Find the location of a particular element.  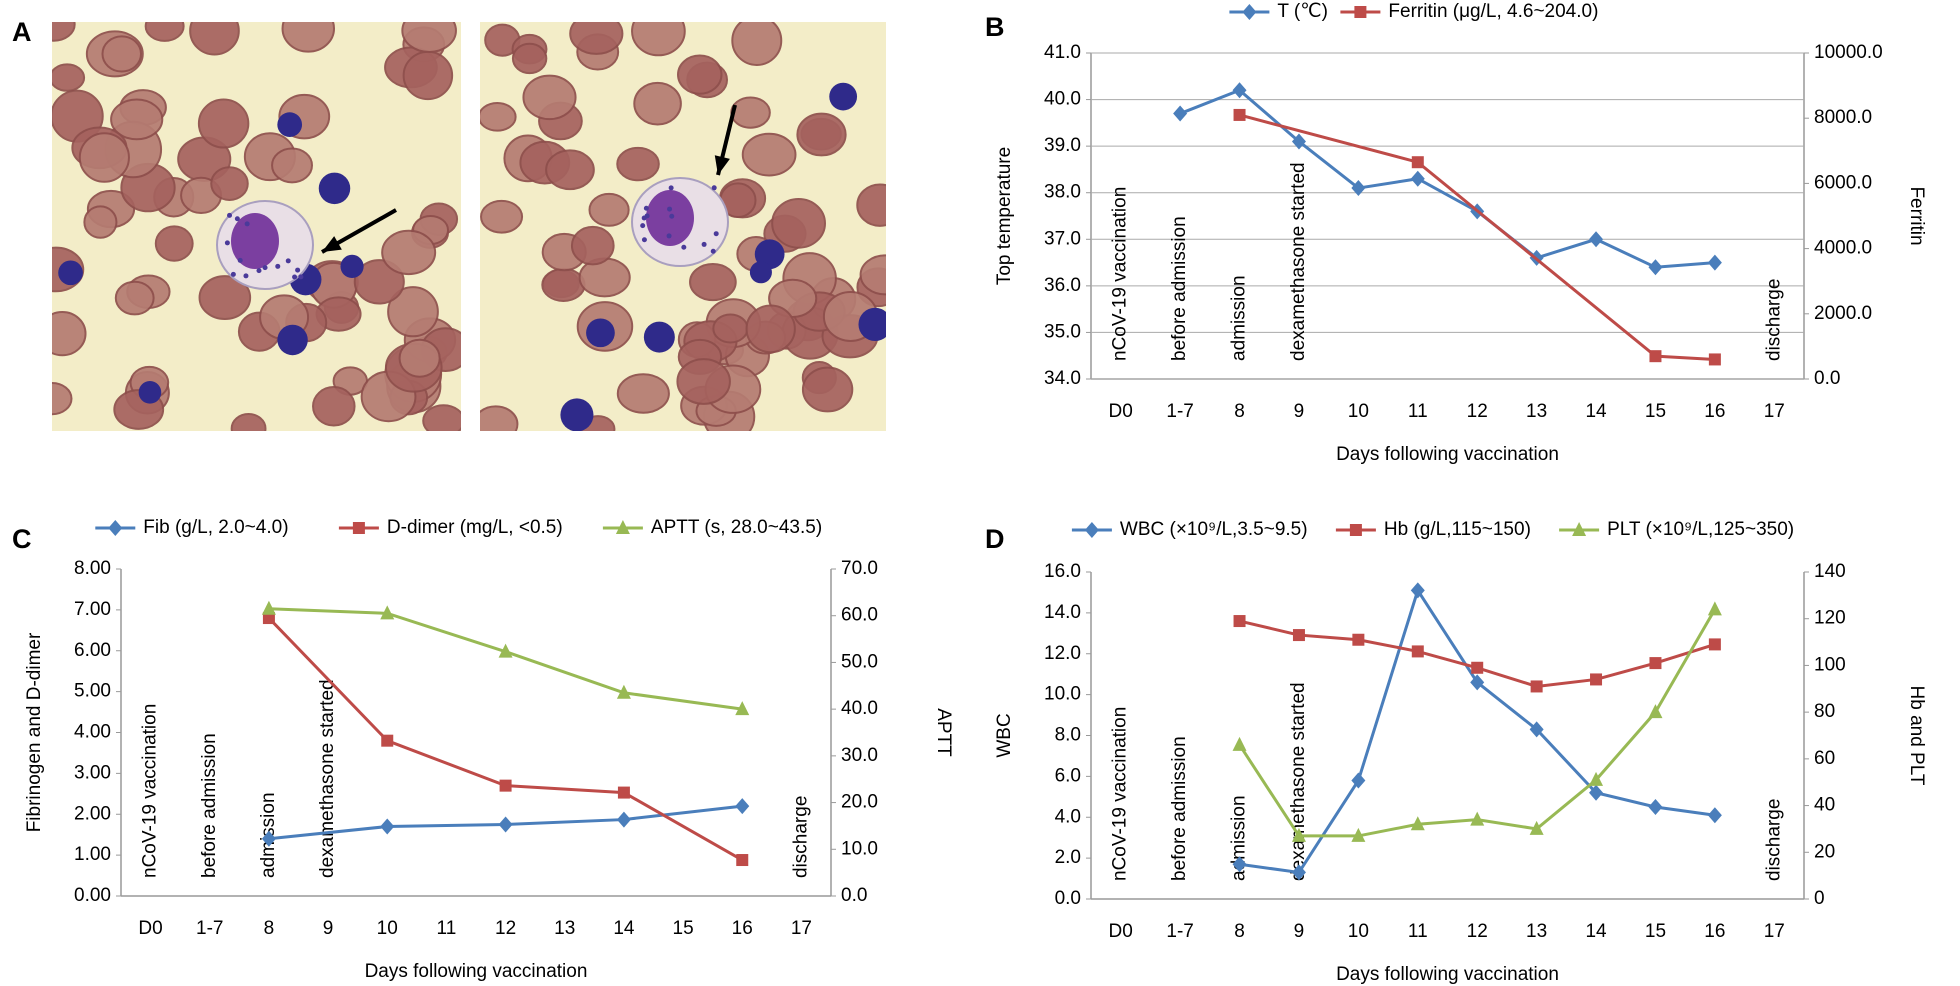

y-tick-label: 7.00 is located at coordinates (92, 609).